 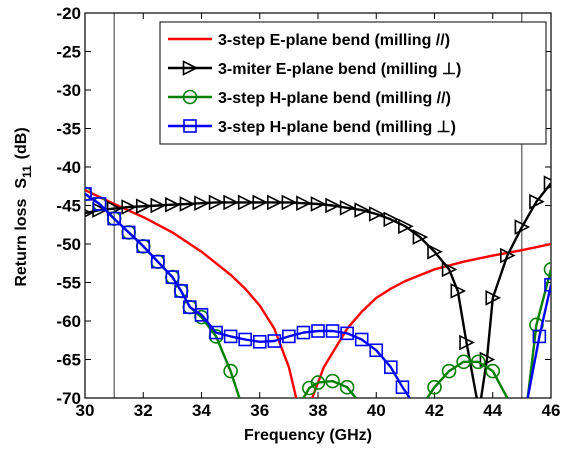 I want to click on y-tick-label: -40, so click(x=68, y=167).